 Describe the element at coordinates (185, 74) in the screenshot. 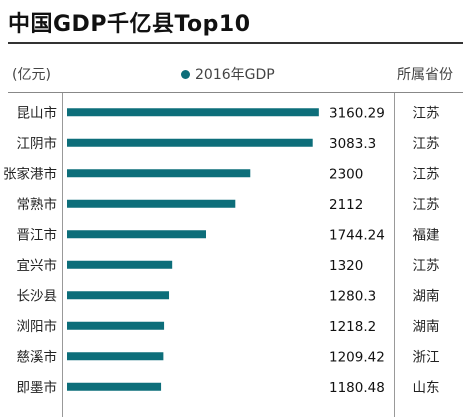

I see `legend-dot-icon` at that location.